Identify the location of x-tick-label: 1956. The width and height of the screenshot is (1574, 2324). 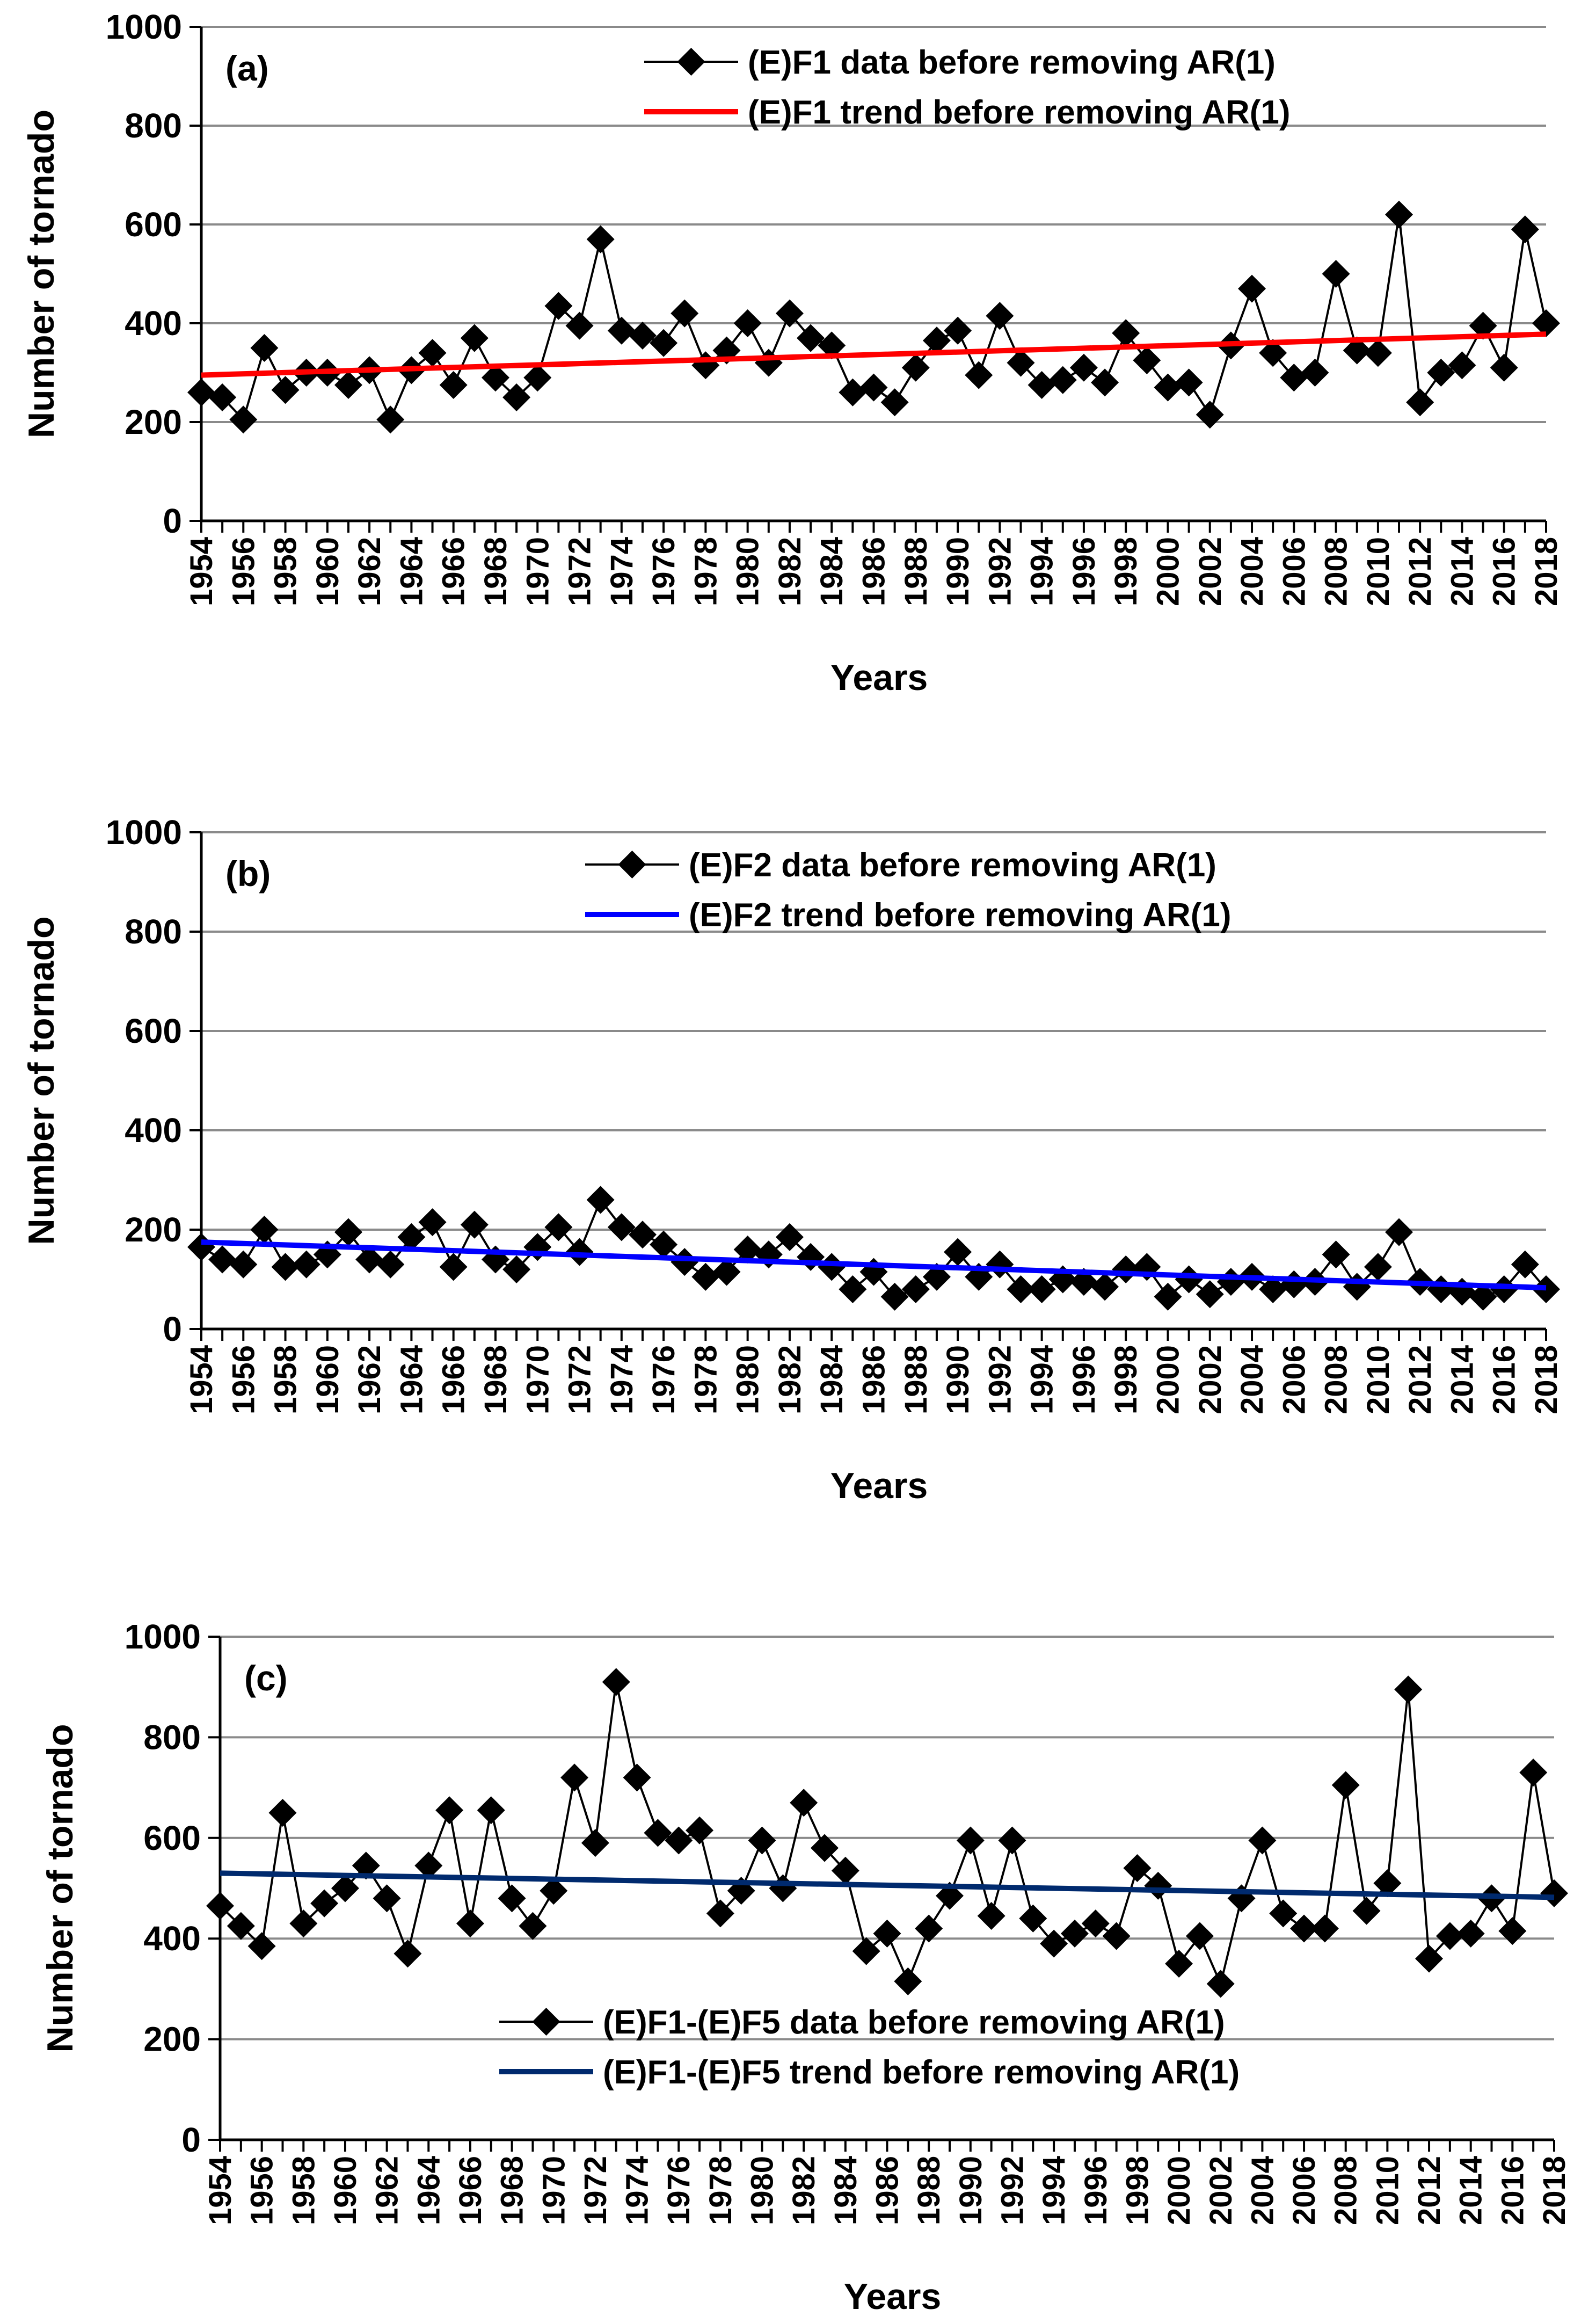
(244, 572).